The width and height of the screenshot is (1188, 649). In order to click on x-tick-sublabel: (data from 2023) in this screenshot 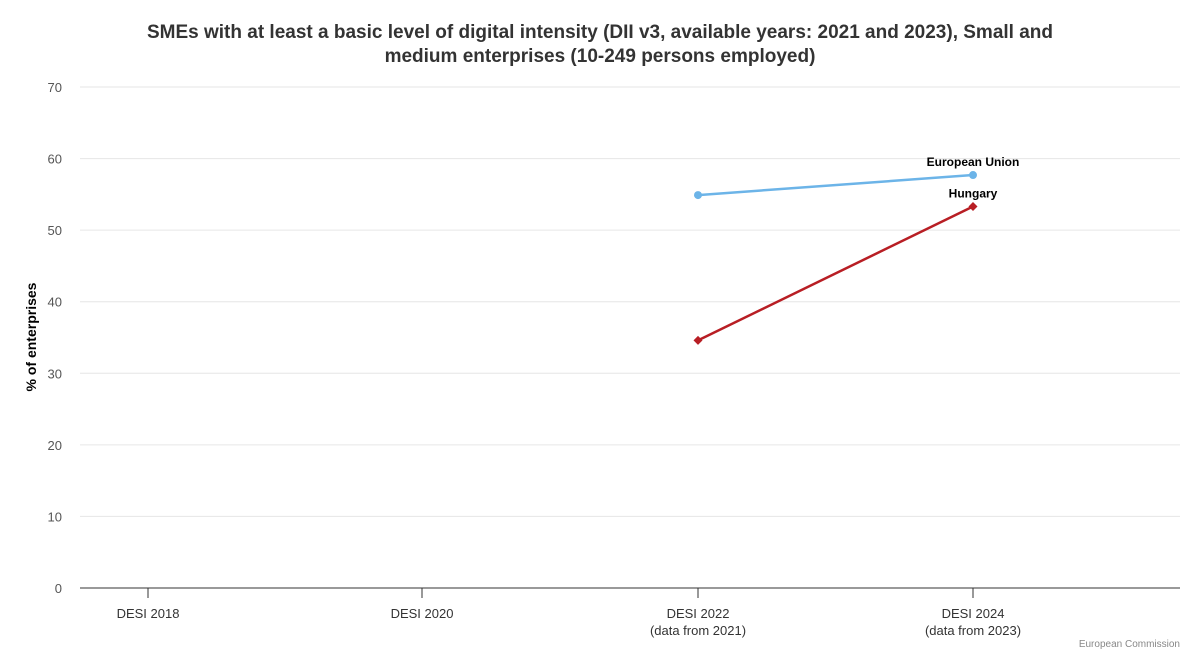, I will do `click(973, 630)`.